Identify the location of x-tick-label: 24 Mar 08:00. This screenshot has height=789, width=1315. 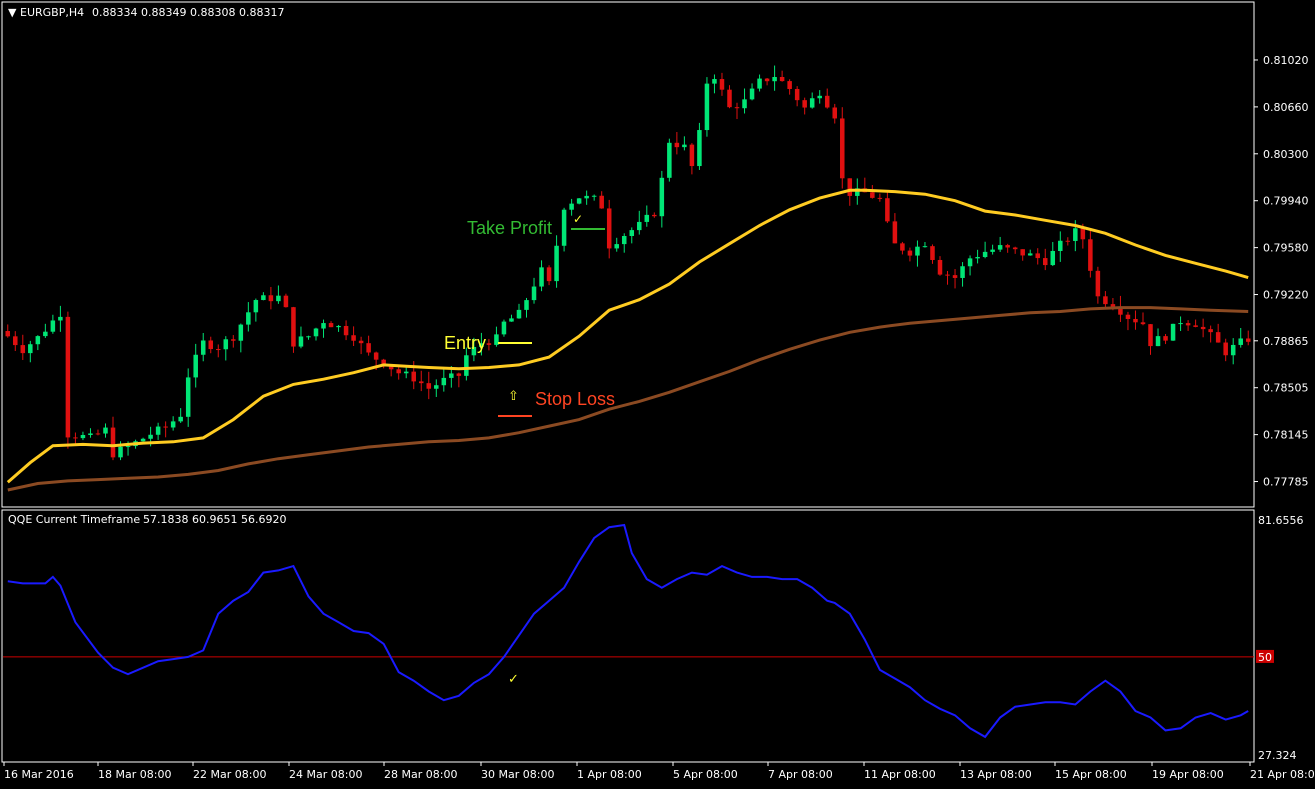
(325, 774).